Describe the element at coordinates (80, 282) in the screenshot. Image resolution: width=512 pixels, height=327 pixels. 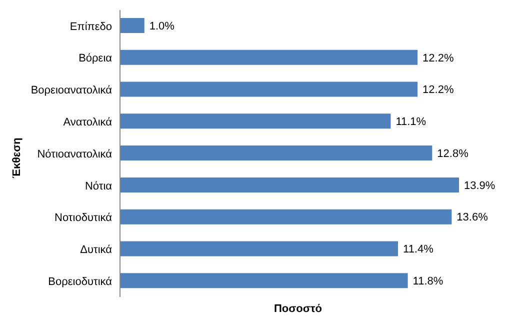
I see `y-tick-label: Βορειοδυτικά` at that location.